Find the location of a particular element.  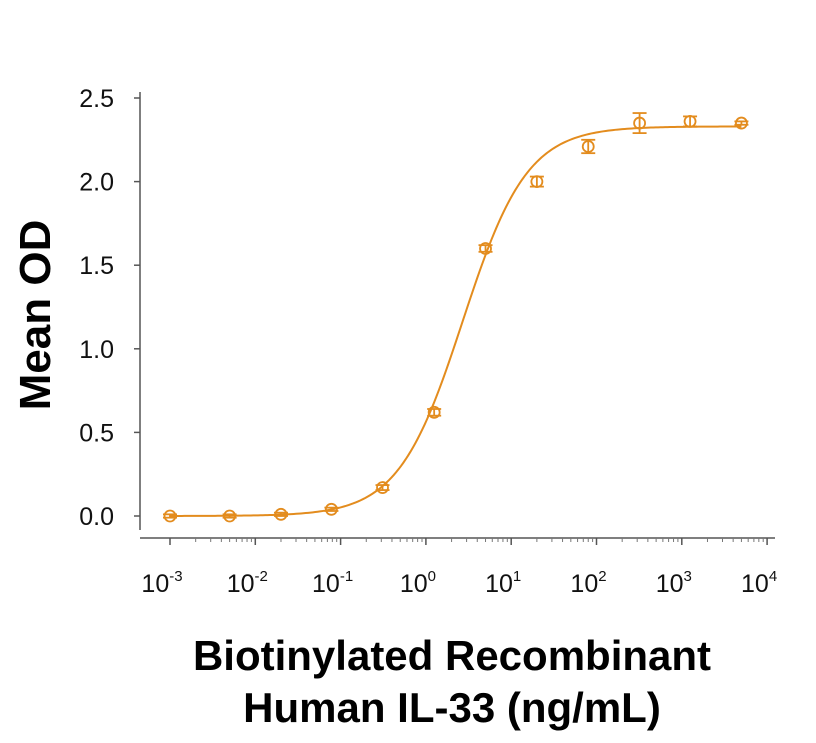

y-ticks: 0.0 0.5 1.0 1.5 2.0 2.5 is located at coordinates (109, 308).